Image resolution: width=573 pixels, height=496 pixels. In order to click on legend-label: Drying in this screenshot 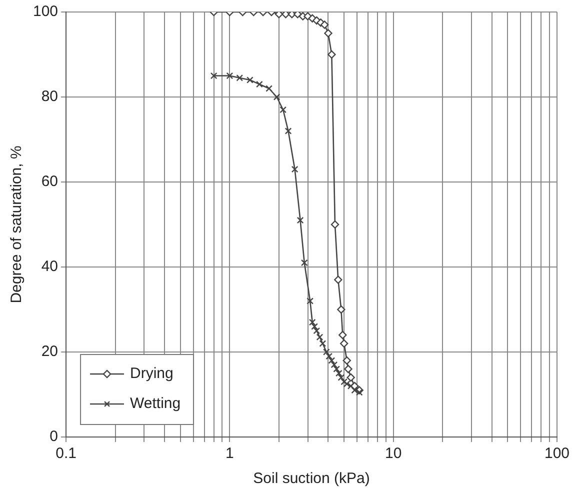, I will do `click(152, 373)`.